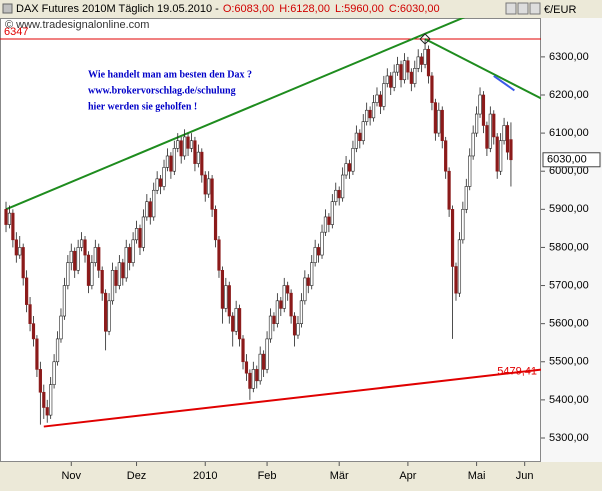 Image resolution: width=602 pixels, height=491 pixels. What do you see at coordinates (482, 69) in the screenshot?
I see `trend-line` at bounding box center [482, 69].